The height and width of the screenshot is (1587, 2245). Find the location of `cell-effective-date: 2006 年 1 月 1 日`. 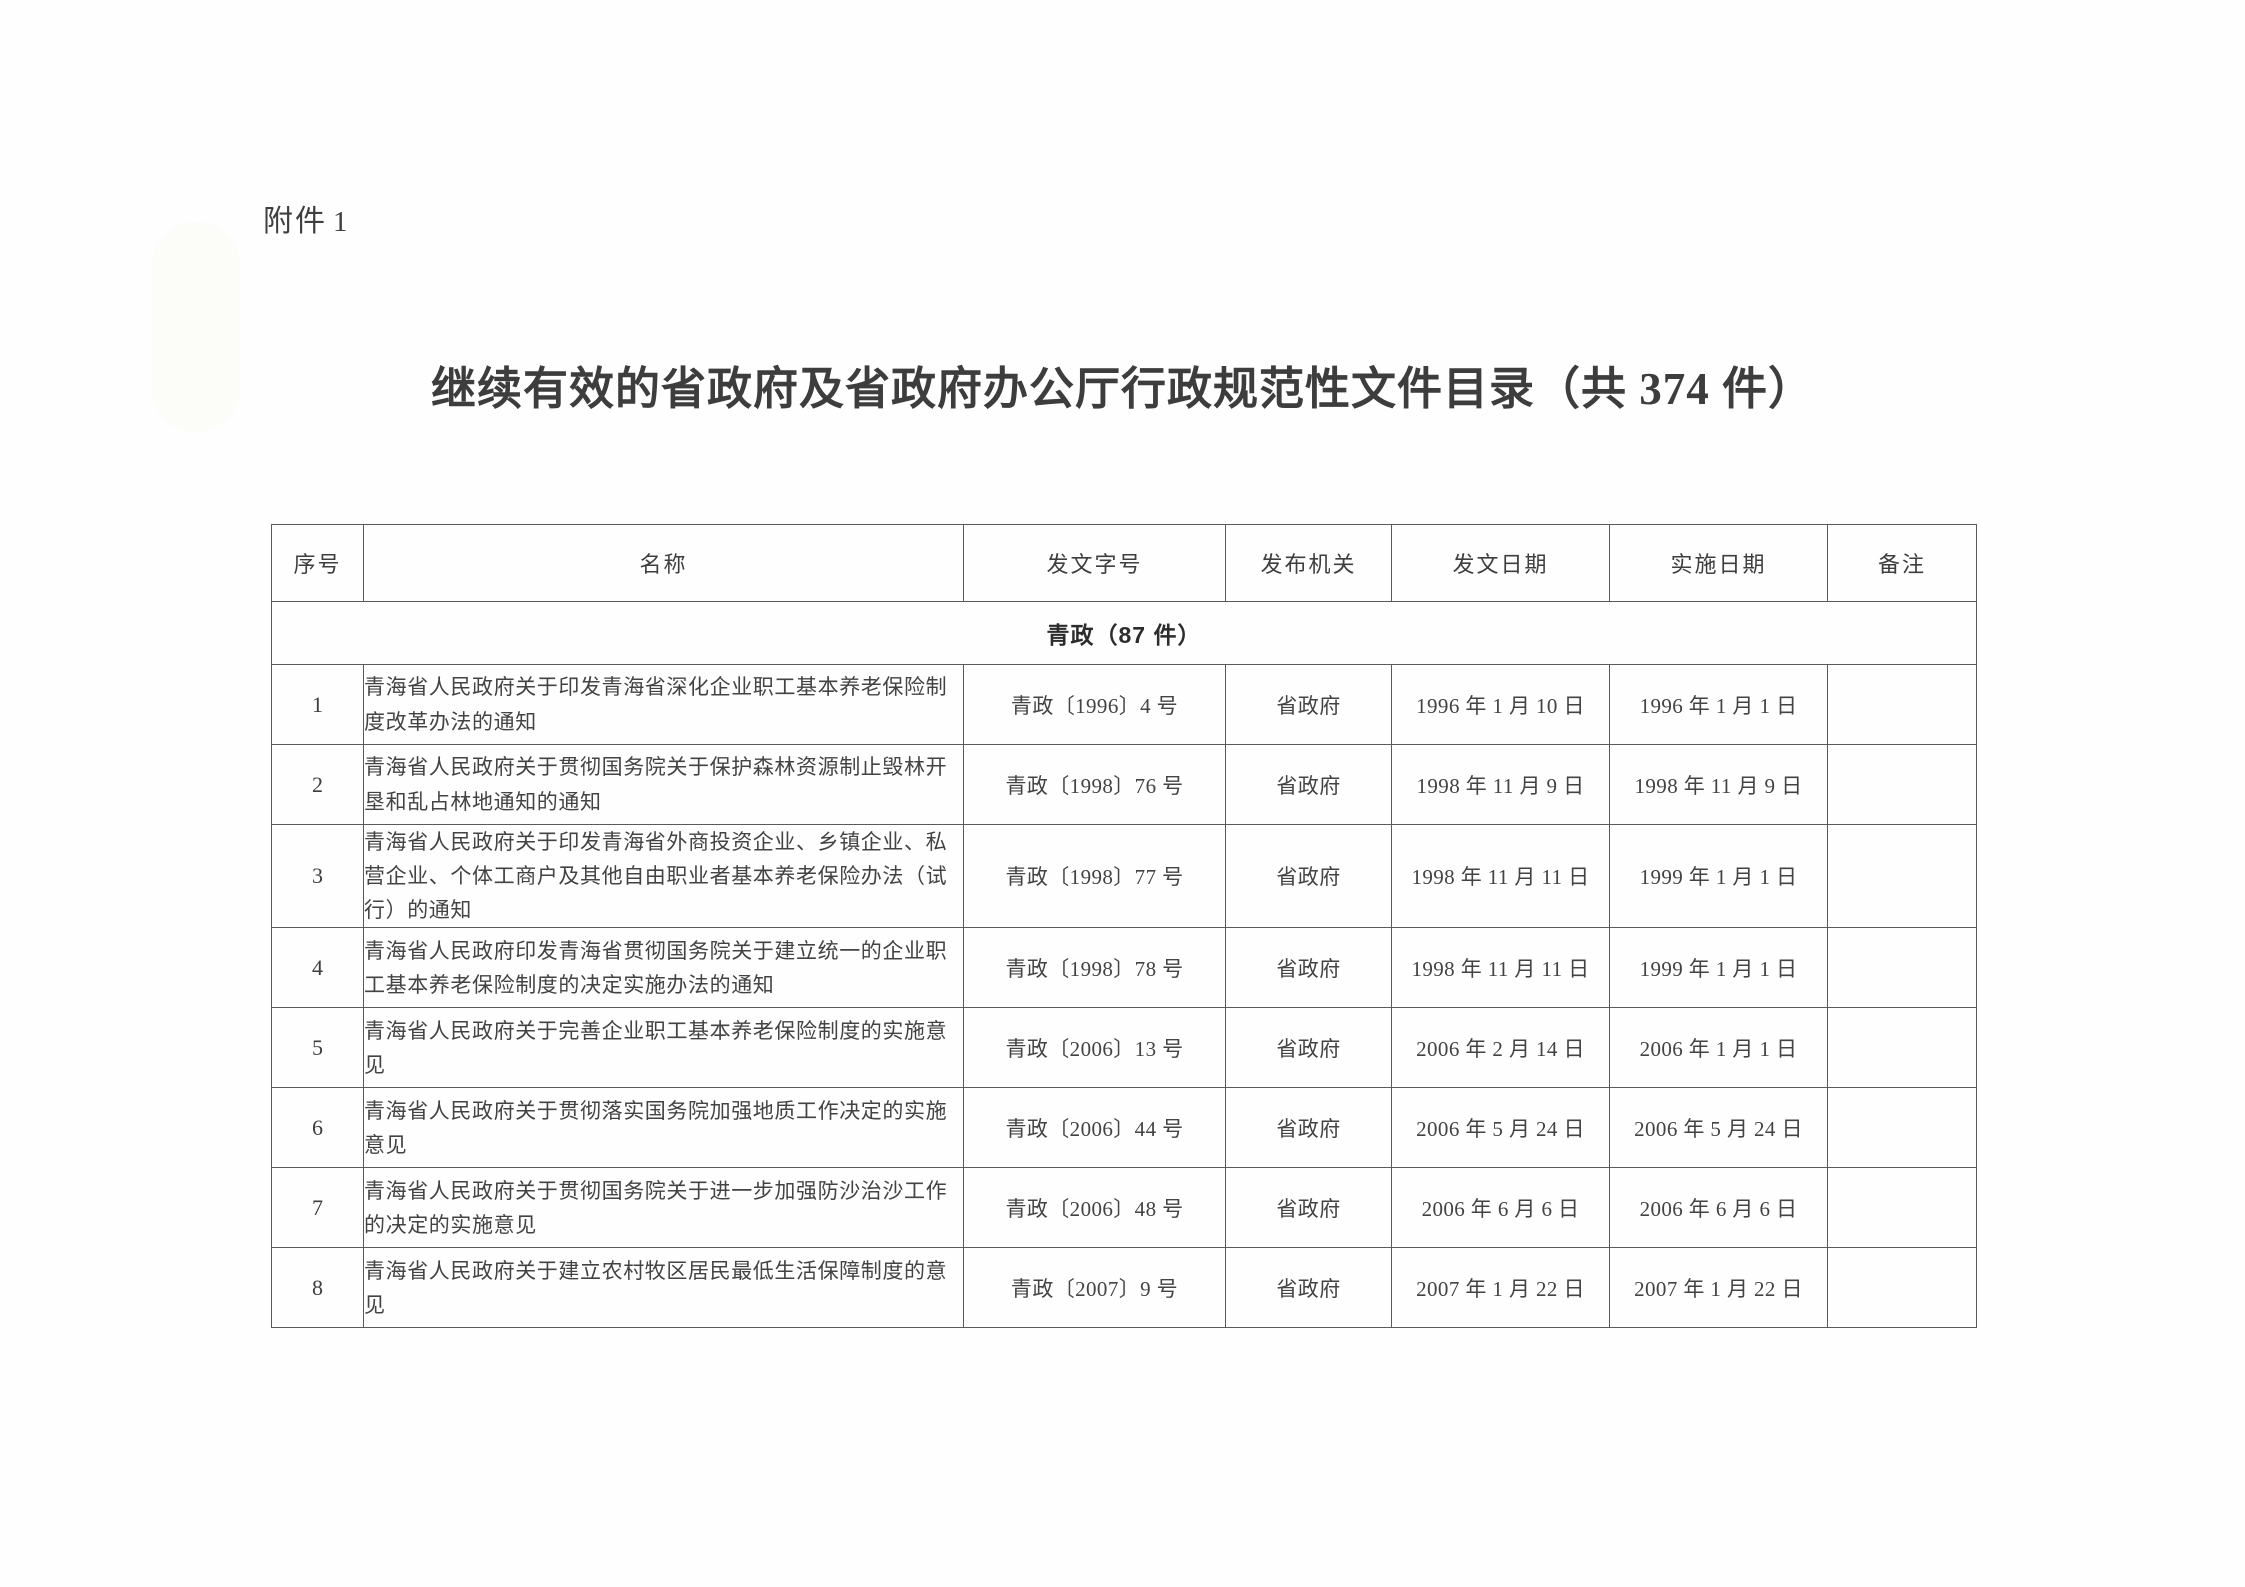

cell-effective-date: 2006 年 1 月 1 日 is located at coordinates (1718, 1048).